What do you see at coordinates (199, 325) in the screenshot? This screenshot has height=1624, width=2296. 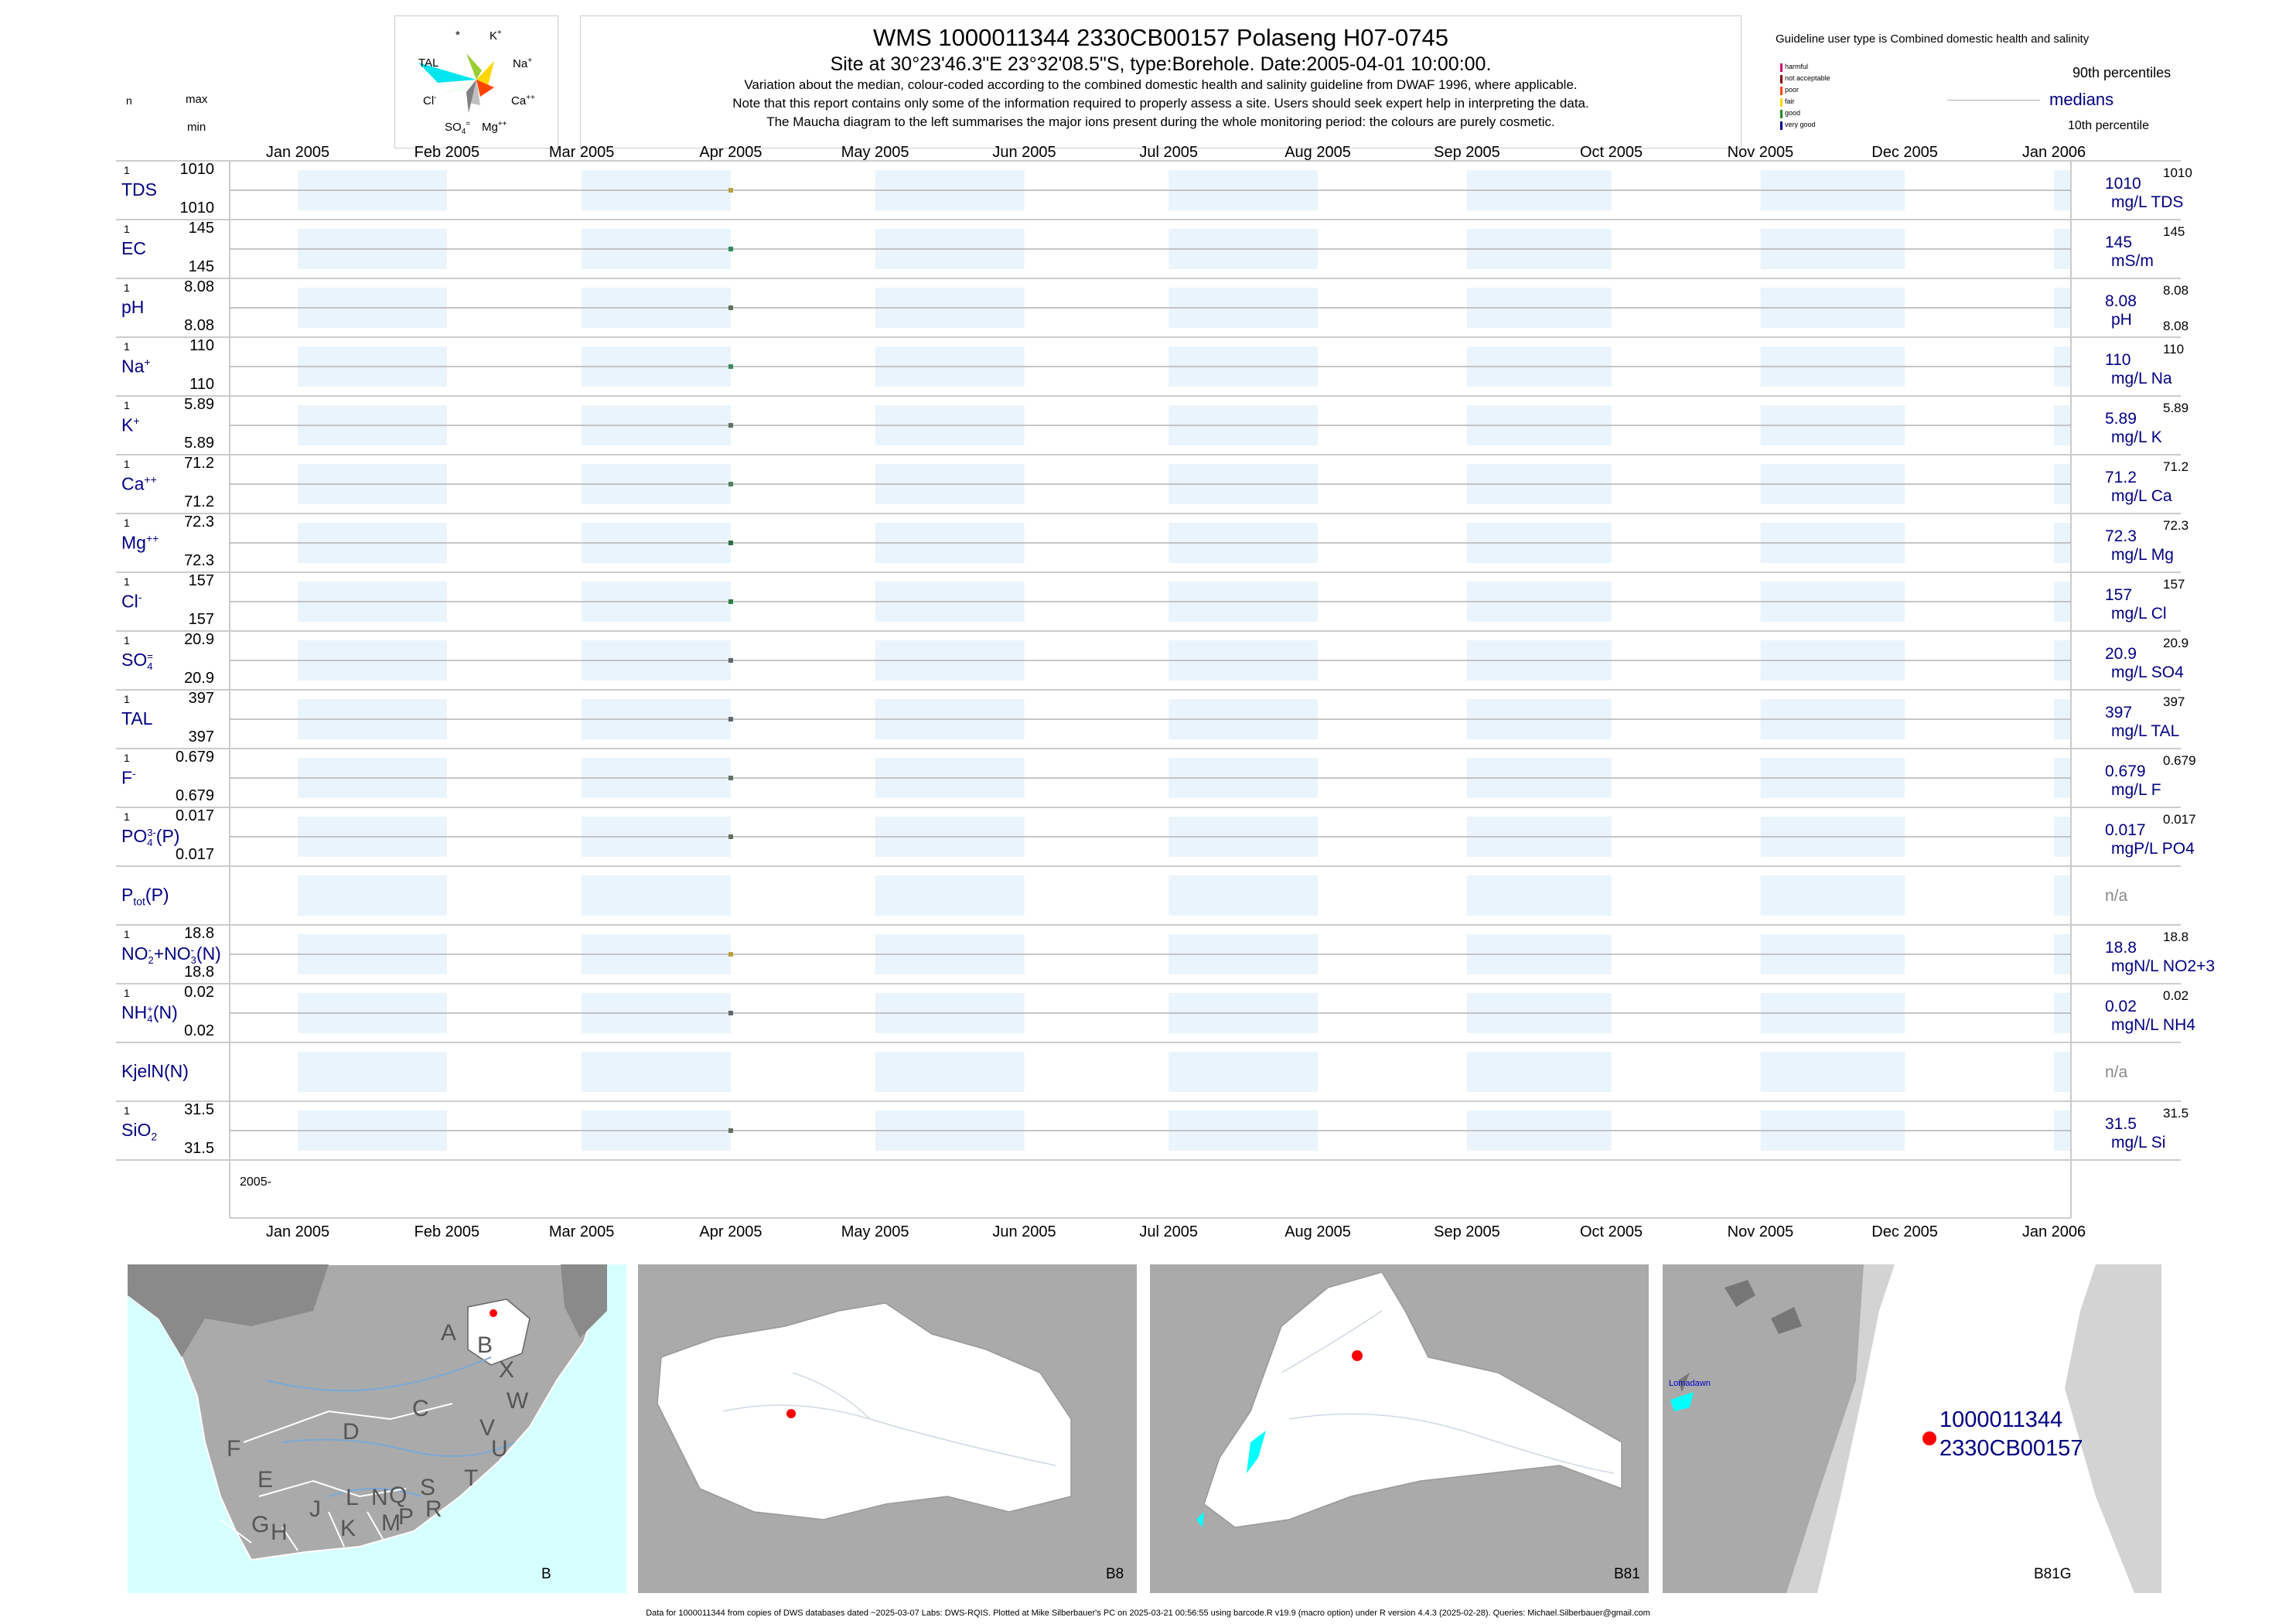 I see `row-min-value: 8.08` at bounding box center [199, 325].